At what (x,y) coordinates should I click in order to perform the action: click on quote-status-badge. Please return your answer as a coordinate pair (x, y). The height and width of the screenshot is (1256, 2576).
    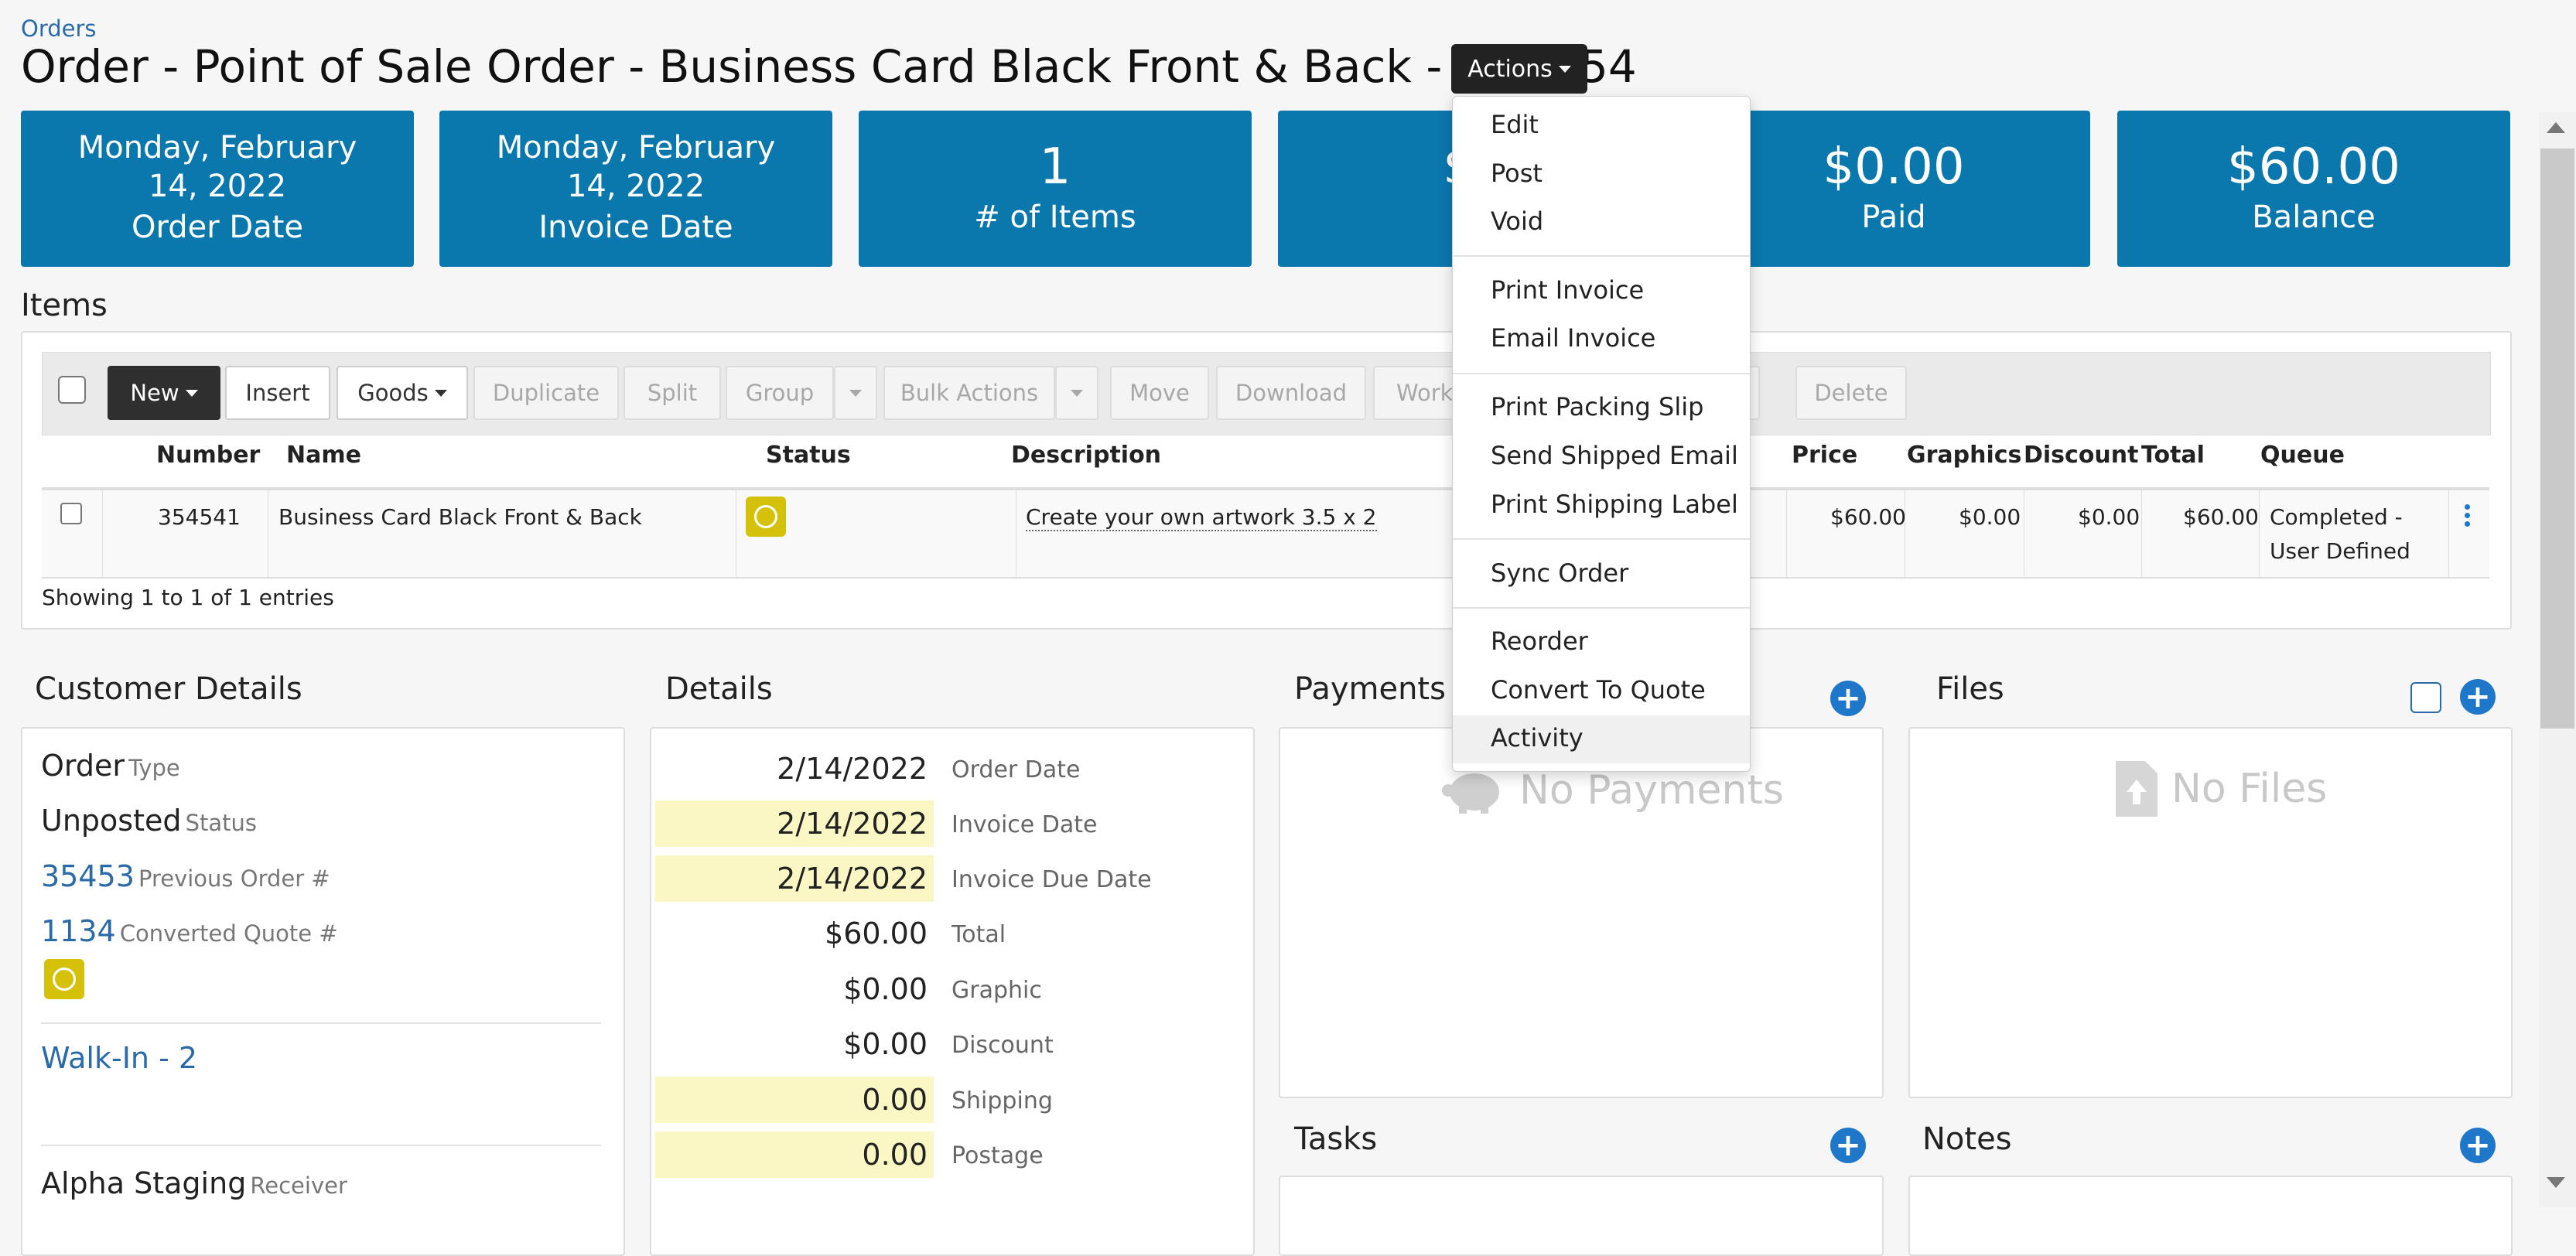
    Looking at the image, I should click on (64, 979).